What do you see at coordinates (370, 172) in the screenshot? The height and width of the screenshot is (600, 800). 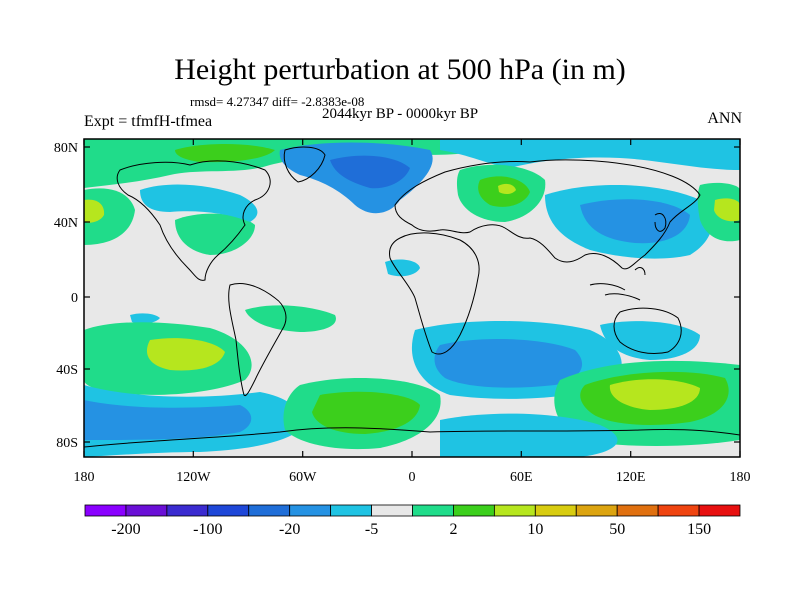 I see `contour-negative-eurasia-core` at bounding box center [370, 172].